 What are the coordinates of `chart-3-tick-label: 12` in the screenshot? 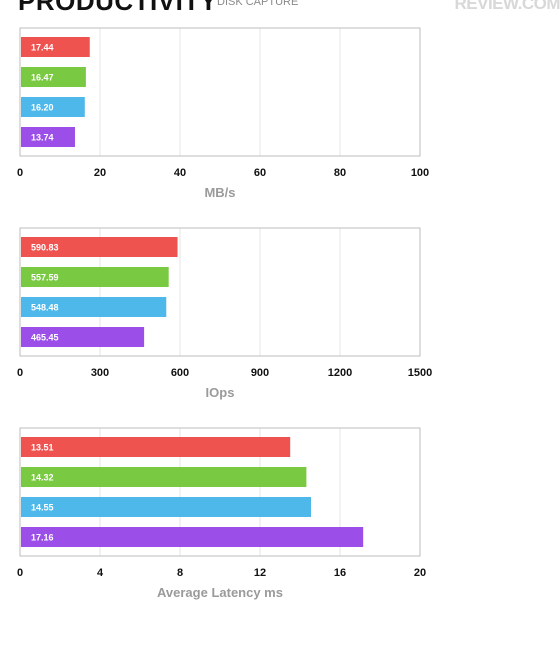 It's located at (260, 573).